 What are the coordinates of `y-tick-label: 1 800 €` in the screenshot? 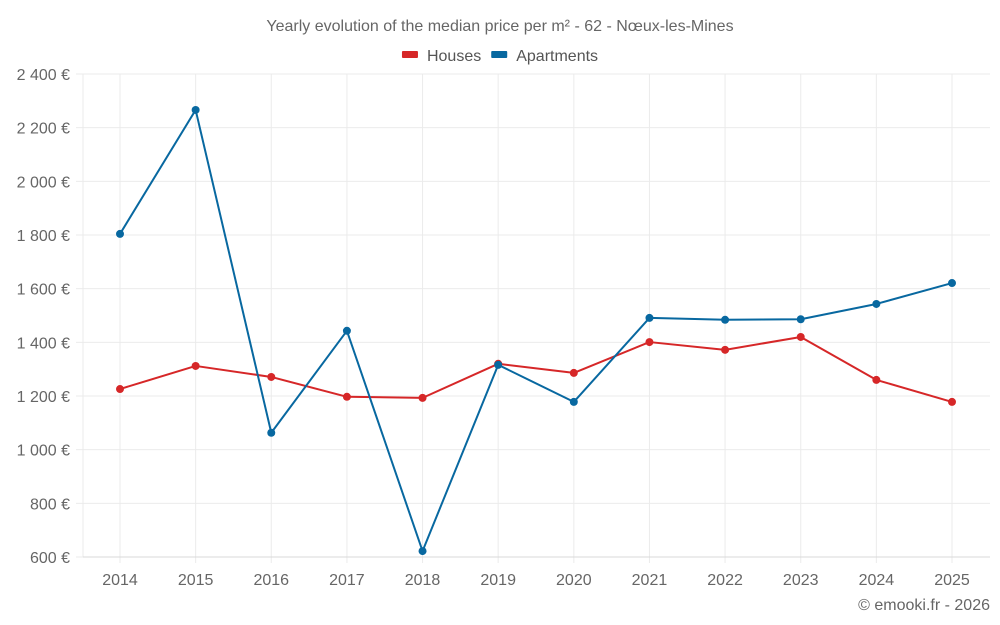 It's located at (43, 236).